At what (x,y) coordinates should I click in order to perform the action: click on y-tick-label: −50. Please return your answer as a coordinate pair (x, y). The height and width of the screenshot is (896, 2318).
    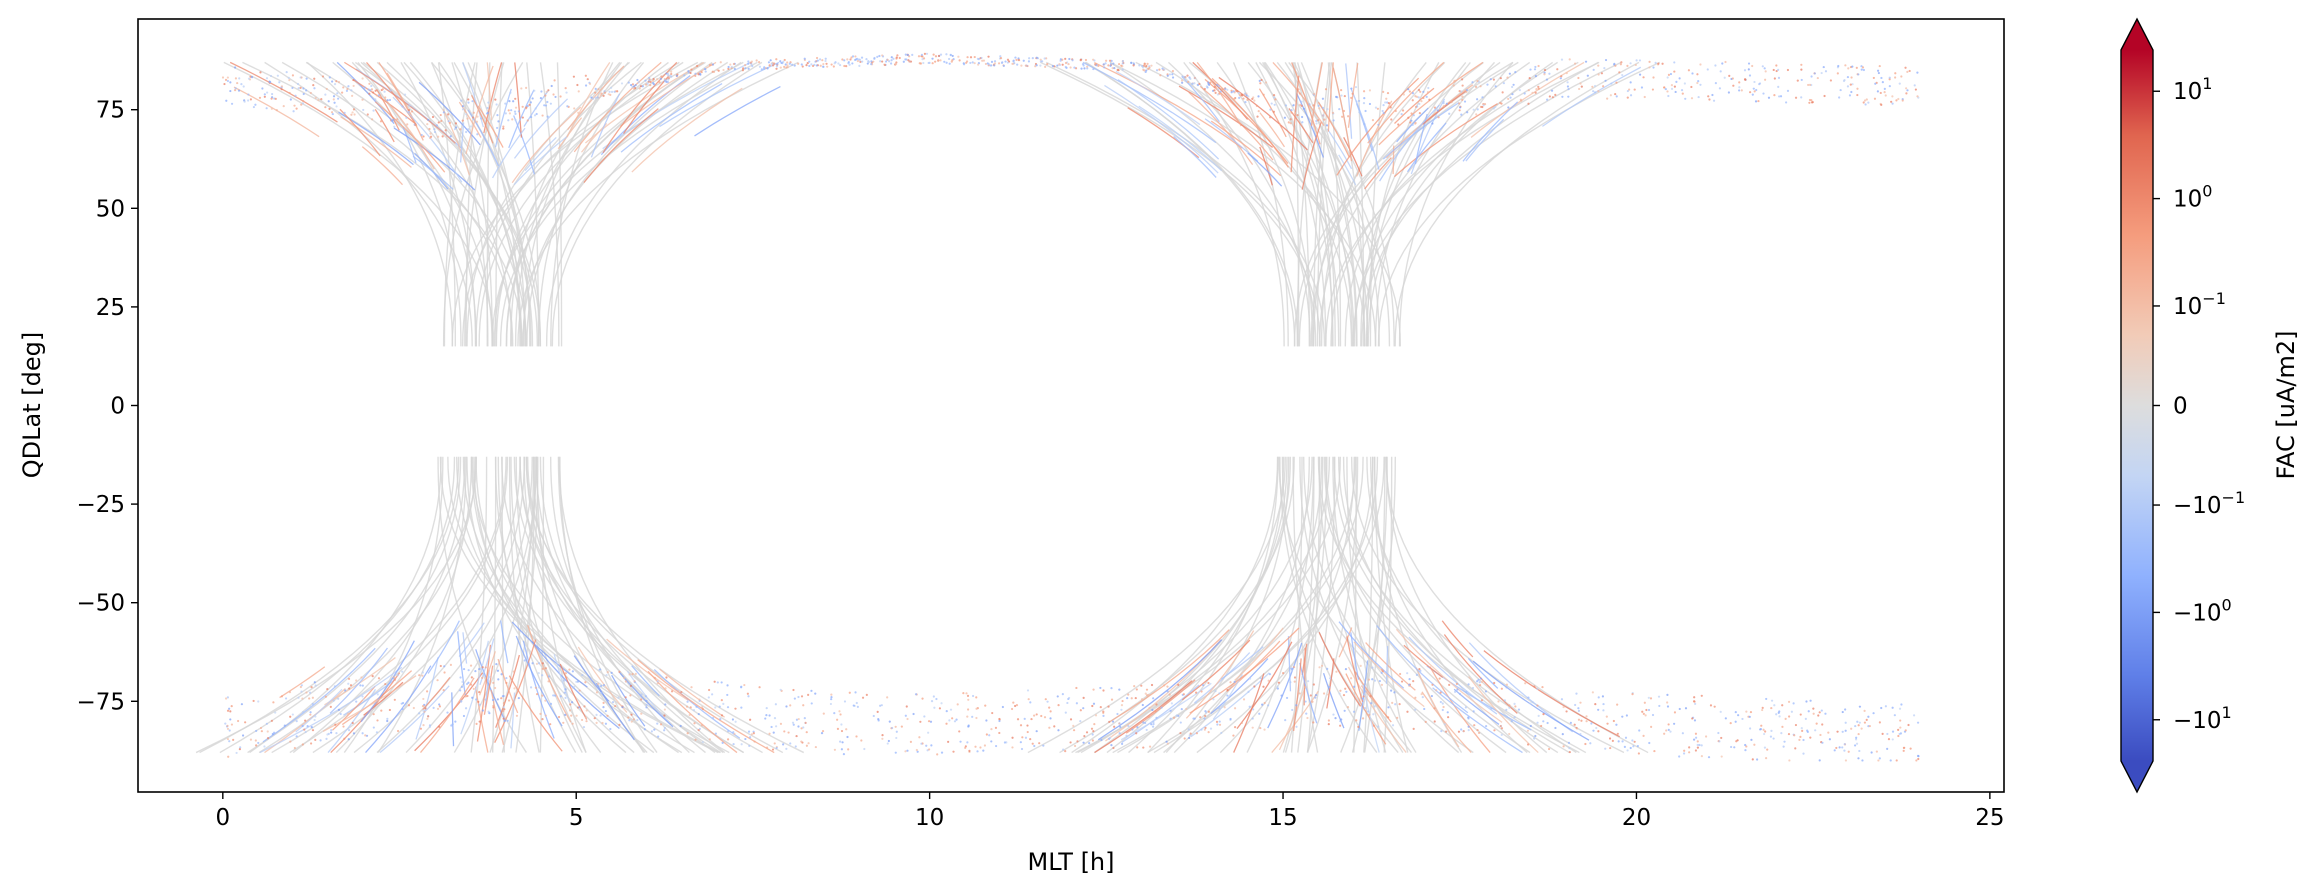
    Looking at the image, I should click on (100, 604).